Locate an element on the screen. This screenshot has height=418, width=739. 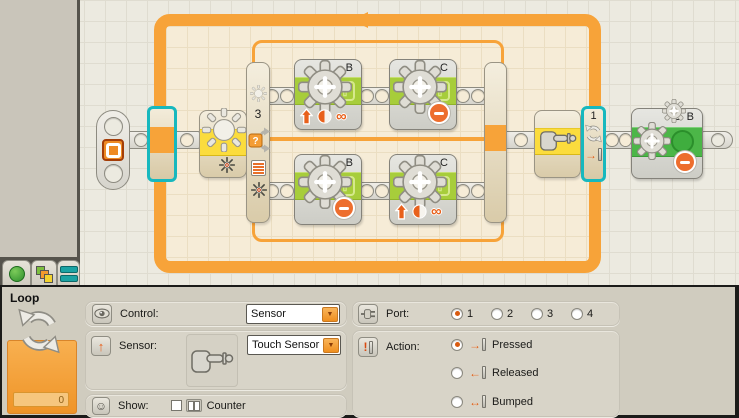
switch-question-icon is located at coordinates (259, 140).